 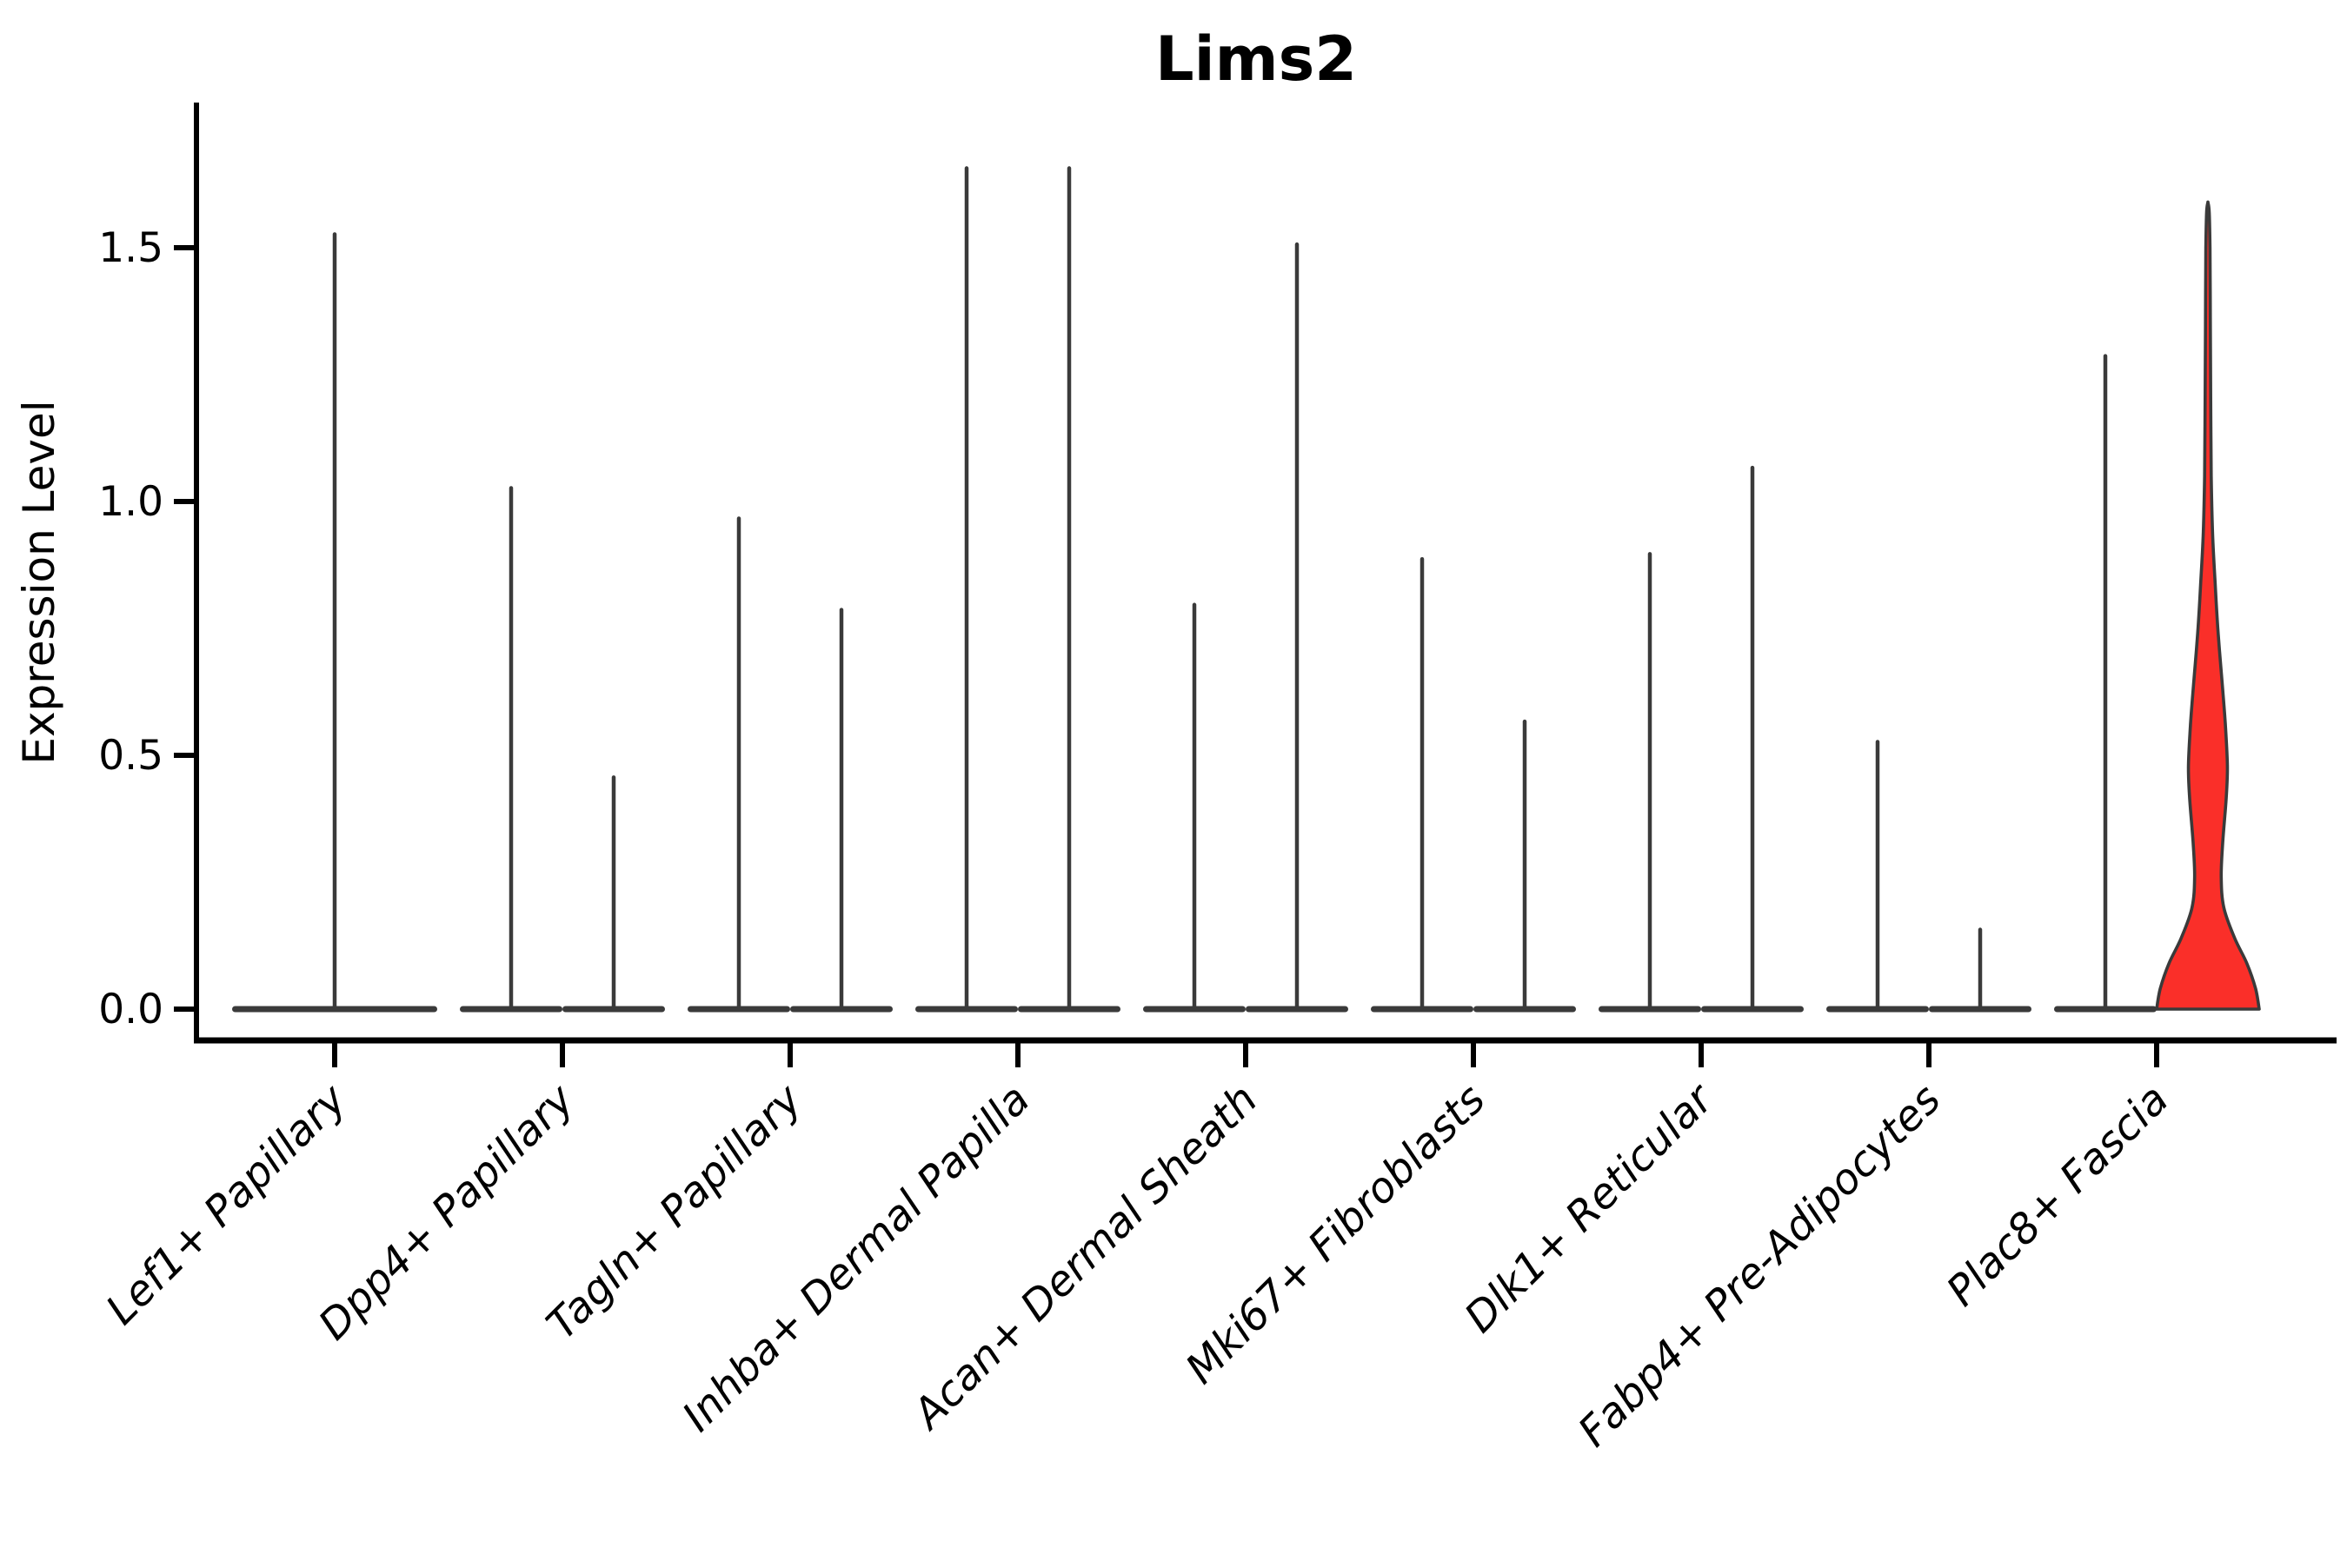 I want to click on y-axis-tick-labels: 0.0 0.5 1.0 1.5, so click(x=130, y=628).